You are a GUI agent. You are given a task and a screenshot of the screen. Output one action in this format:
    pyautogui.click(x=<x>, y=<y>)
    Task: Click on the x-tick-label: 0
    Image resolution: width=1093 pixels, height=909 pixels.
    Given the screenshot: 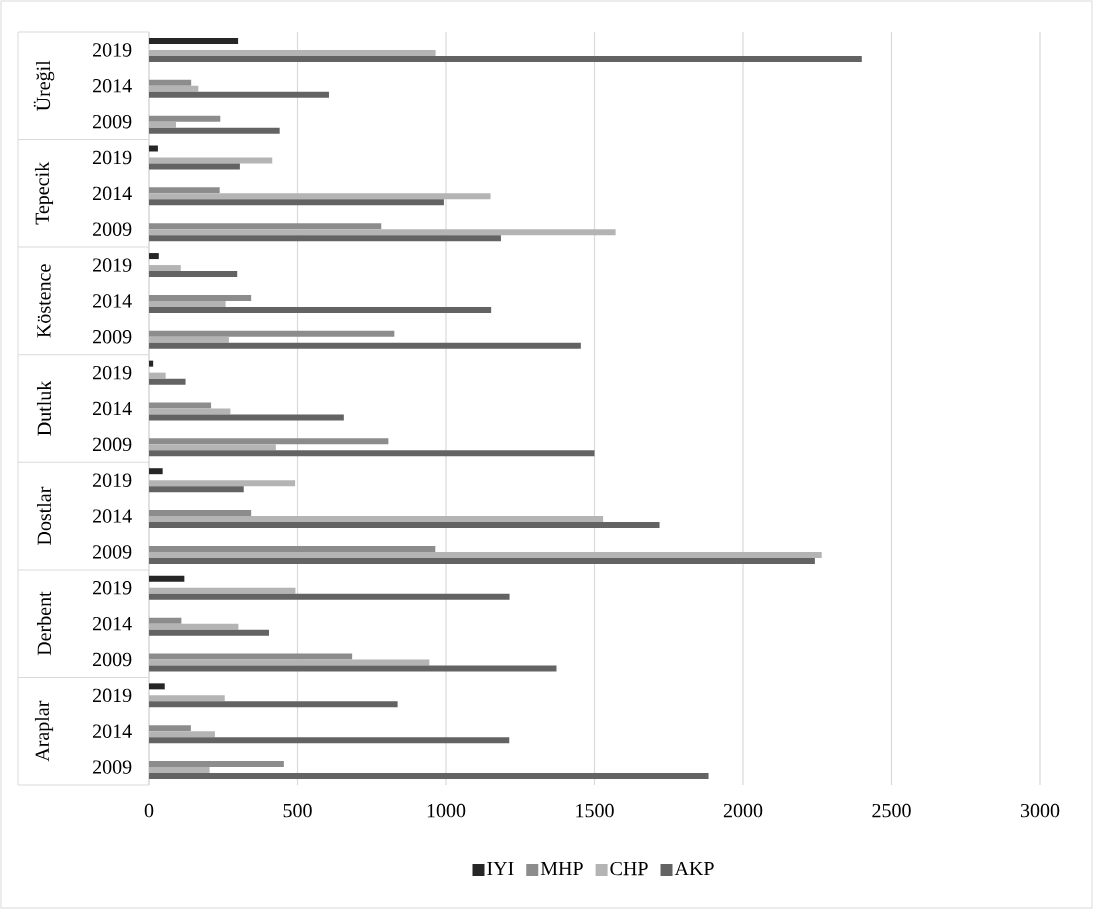 What is the action you would take?
    pyautogui.click(x=149, y=810)
    